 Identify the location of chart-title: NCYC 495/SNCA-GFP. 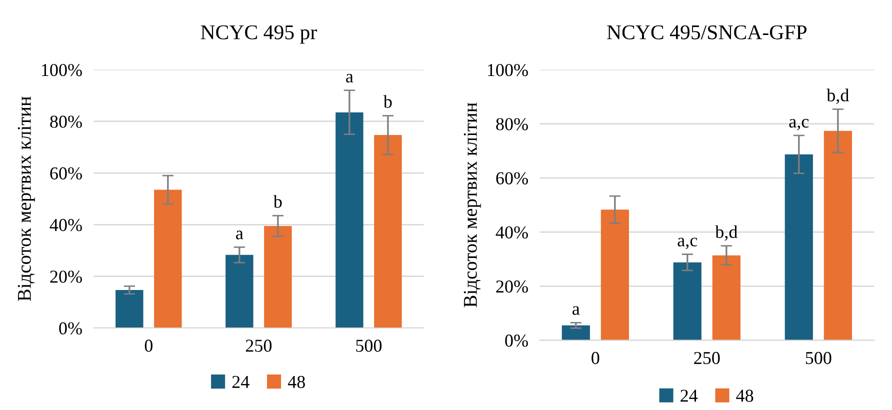
(707, 32).